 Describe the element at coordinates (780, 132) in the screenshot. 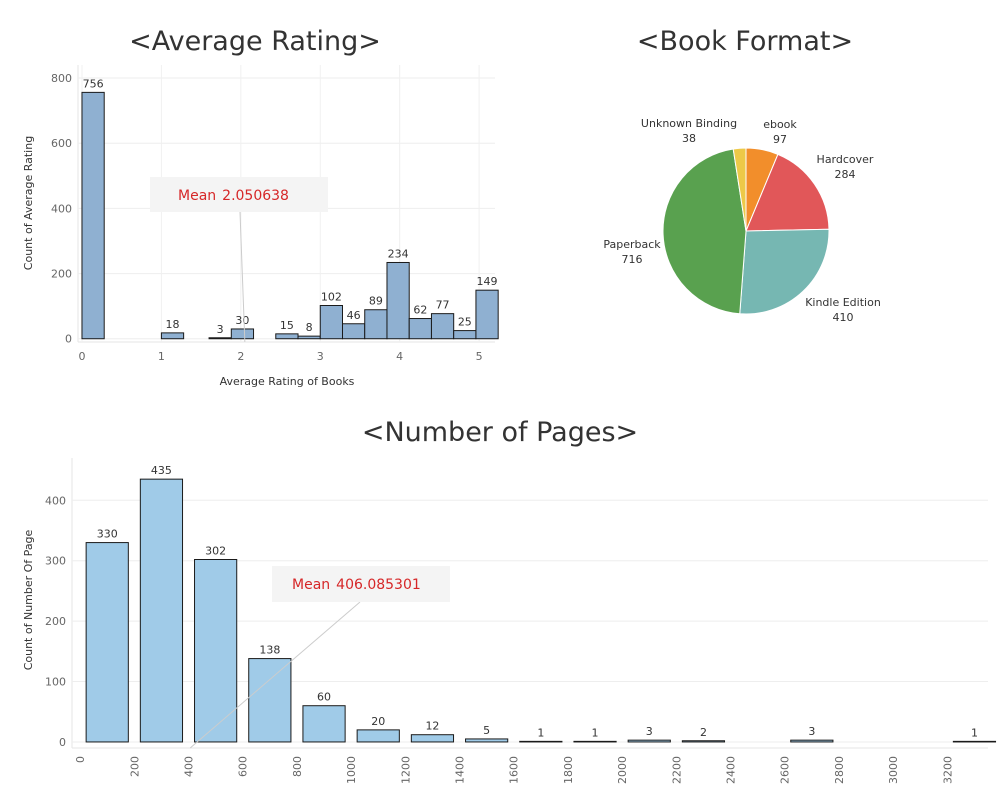

I see `pie-label-ebook: ebook 97` at that location.